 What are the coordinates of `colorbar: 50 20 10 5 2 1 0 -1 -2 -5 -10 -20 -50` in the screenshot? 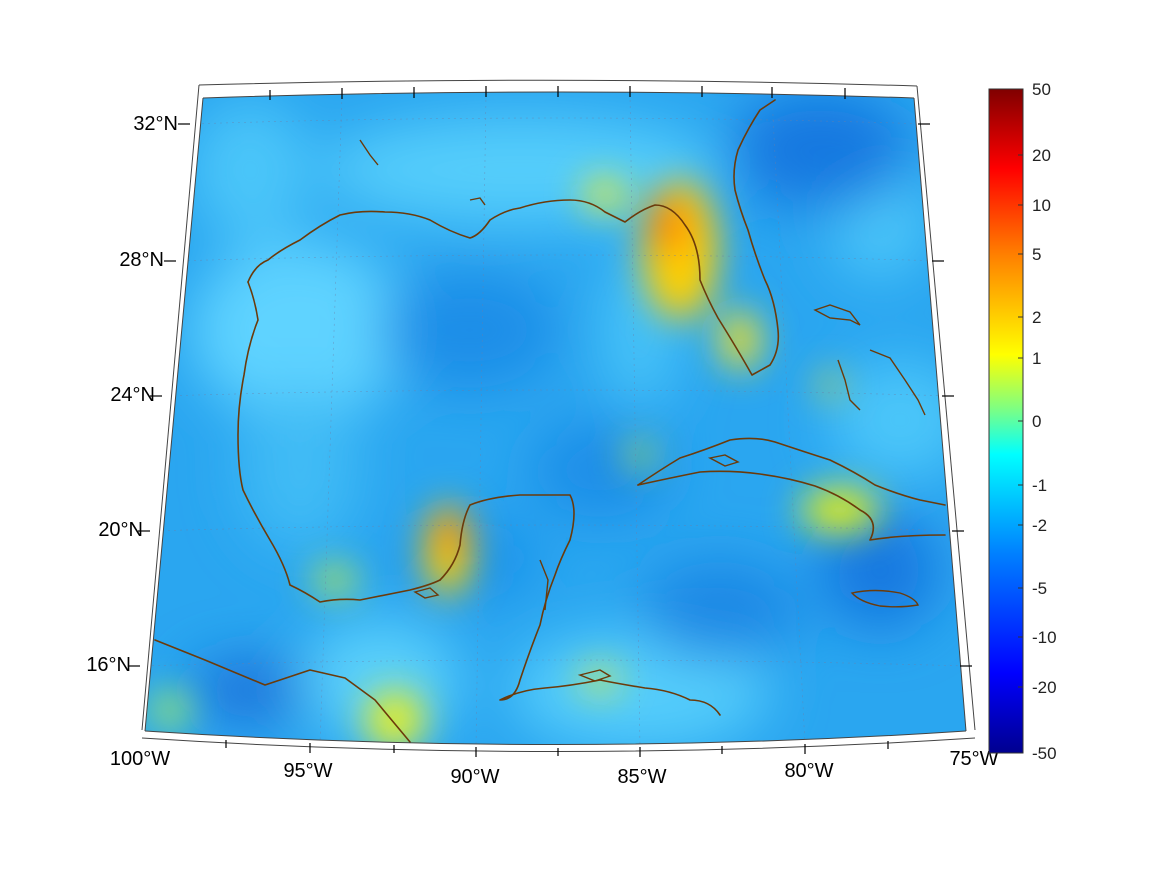 It's located at (1022, 421).